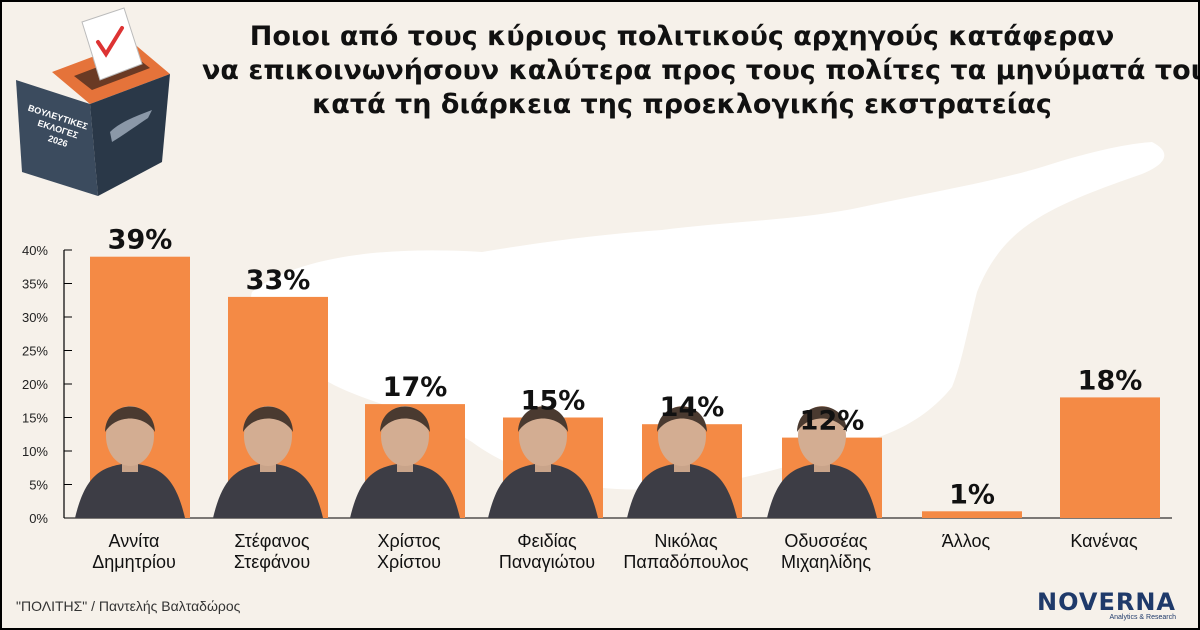 This screenshot has width=1200, height=630. What do you see at coordinates (476, 462) in the screenshot?
I see `photos-group` at bounding box center [476, 462].